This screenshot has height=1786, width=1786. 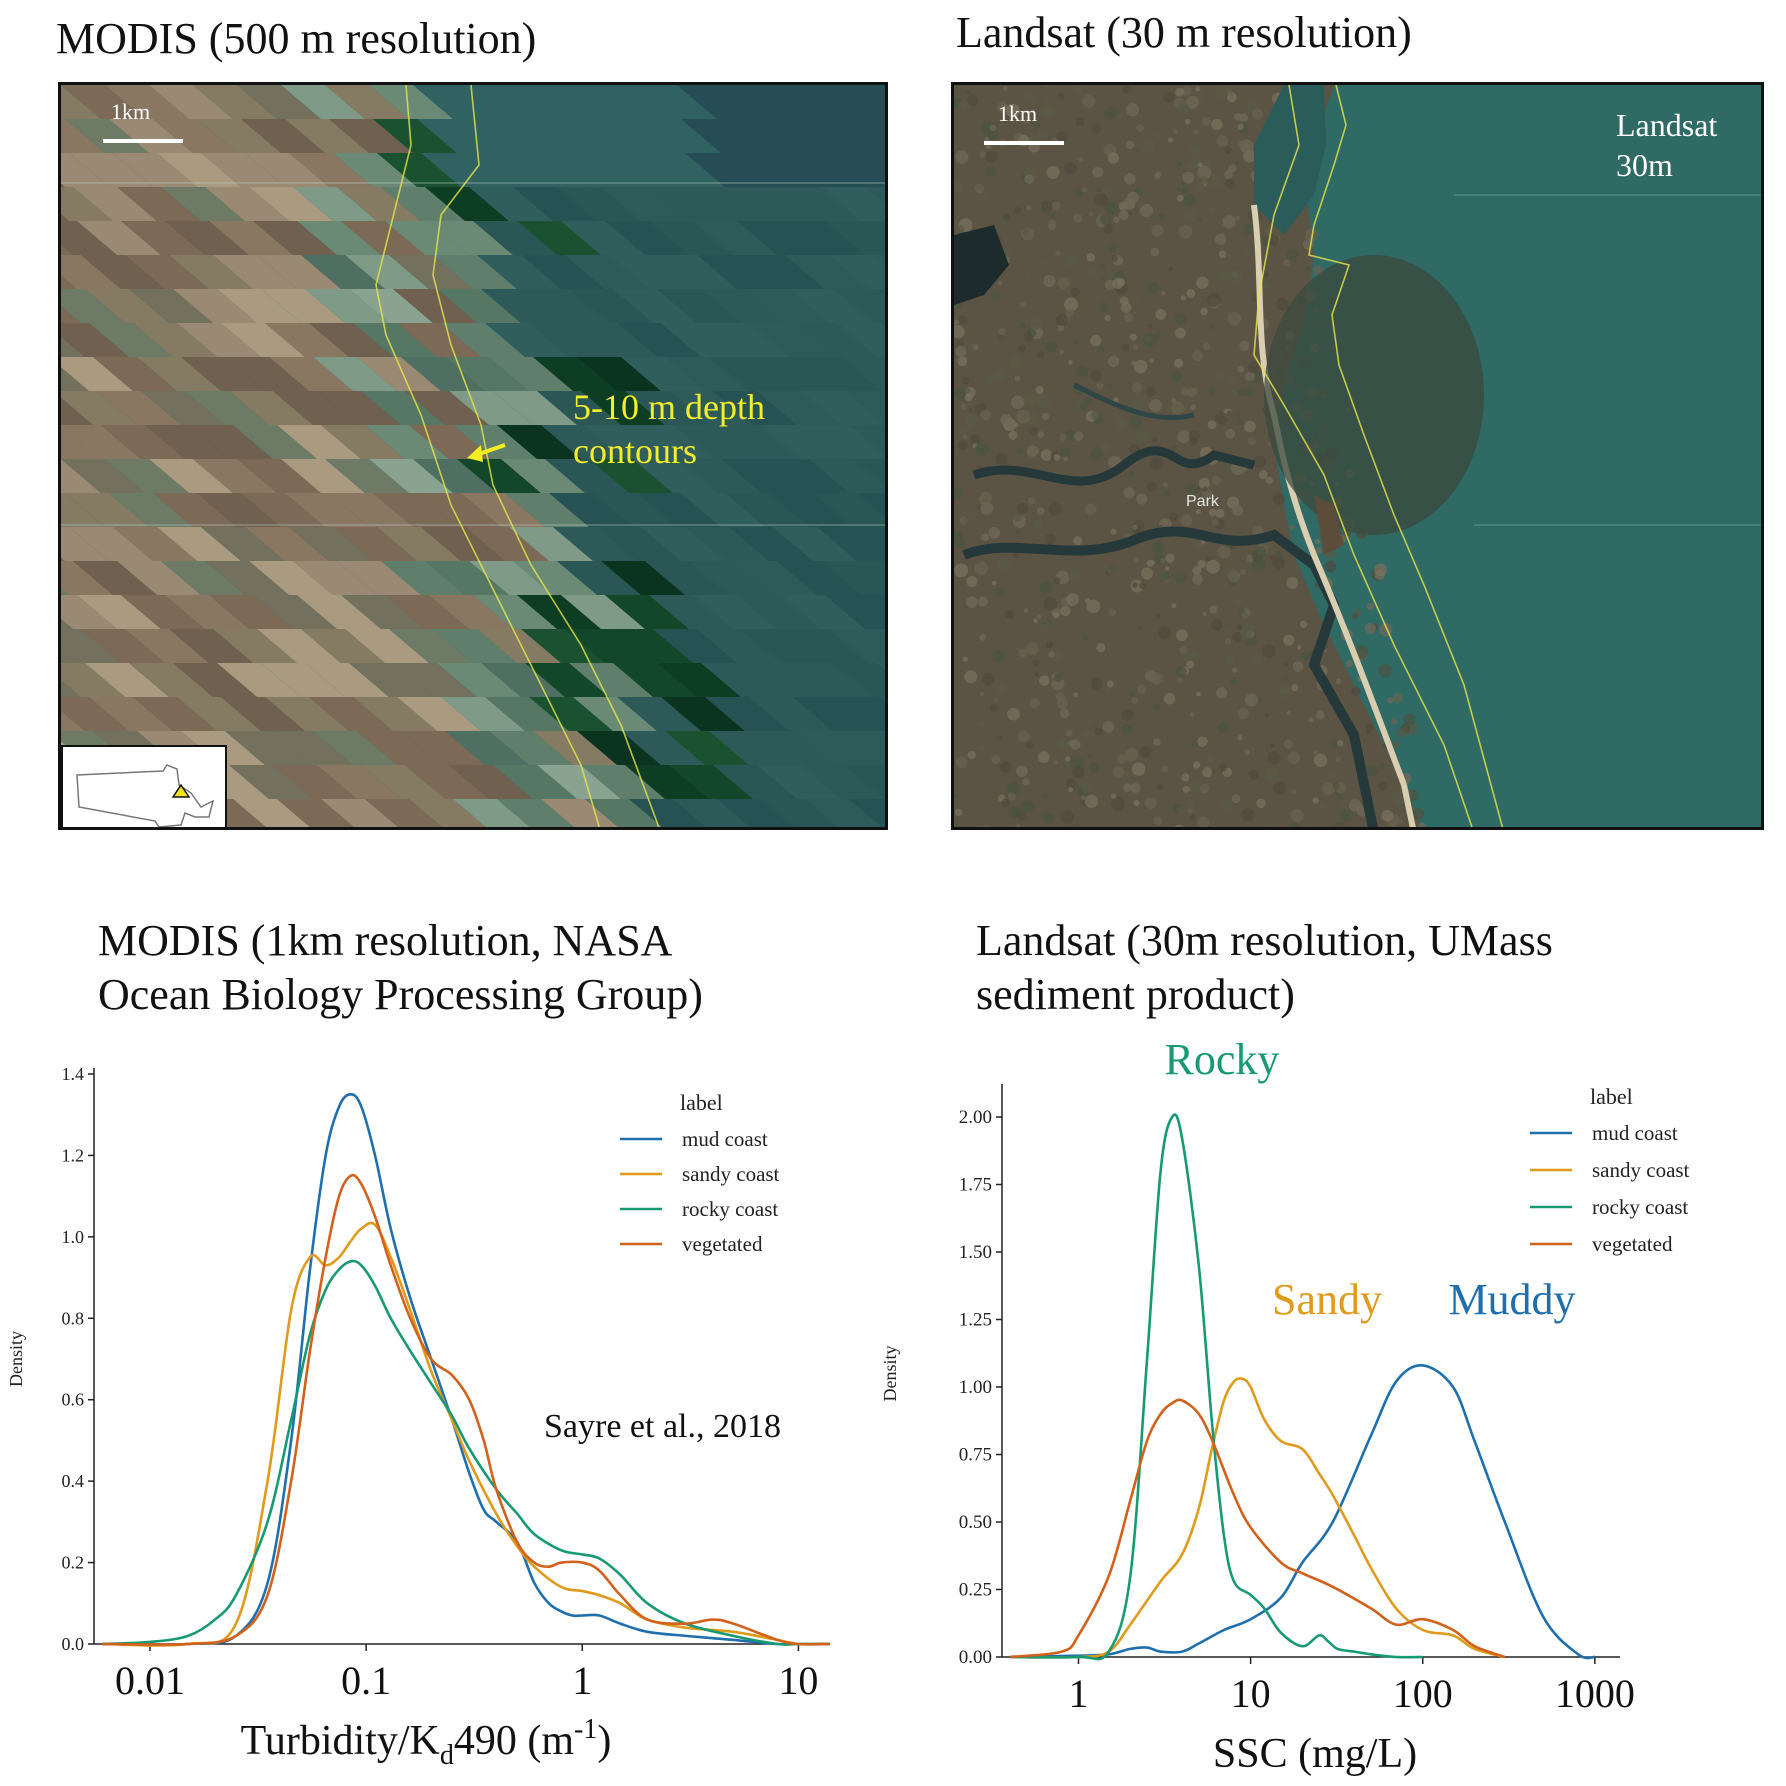 I want to click on x-tick-label: 1000, so click(x=1595, y=1693).